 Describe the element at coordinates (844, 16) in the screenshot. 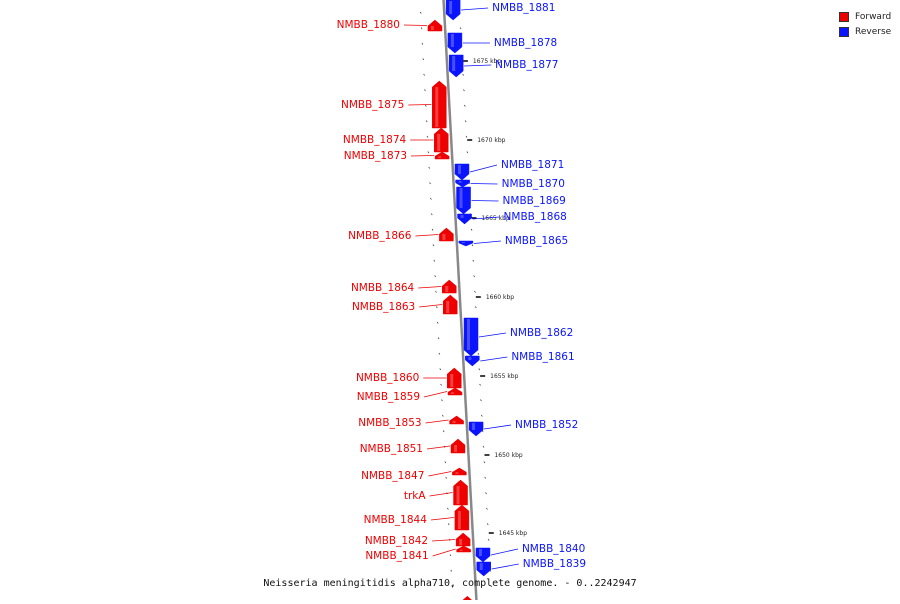

I see `legend-swatch-forward` at that location.